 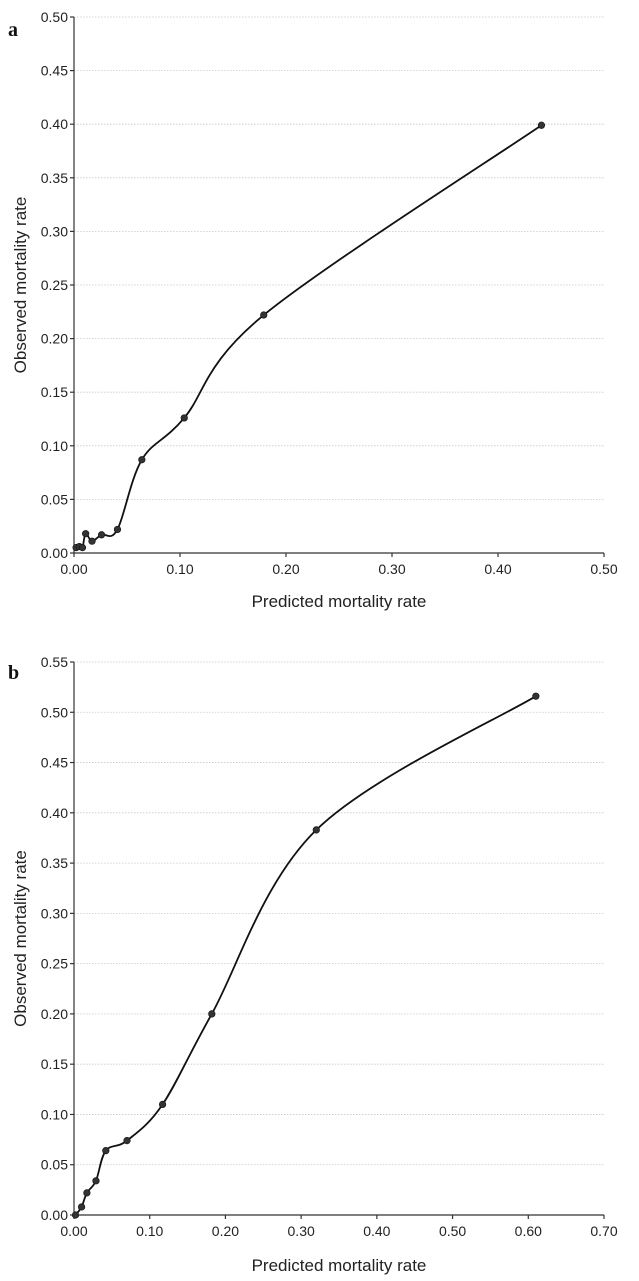 What do you see at coordinates (376, 1231) in the screenshot?
I see `panel-b-x-tick-label: 0.40` at bounding box center [376, 1231].